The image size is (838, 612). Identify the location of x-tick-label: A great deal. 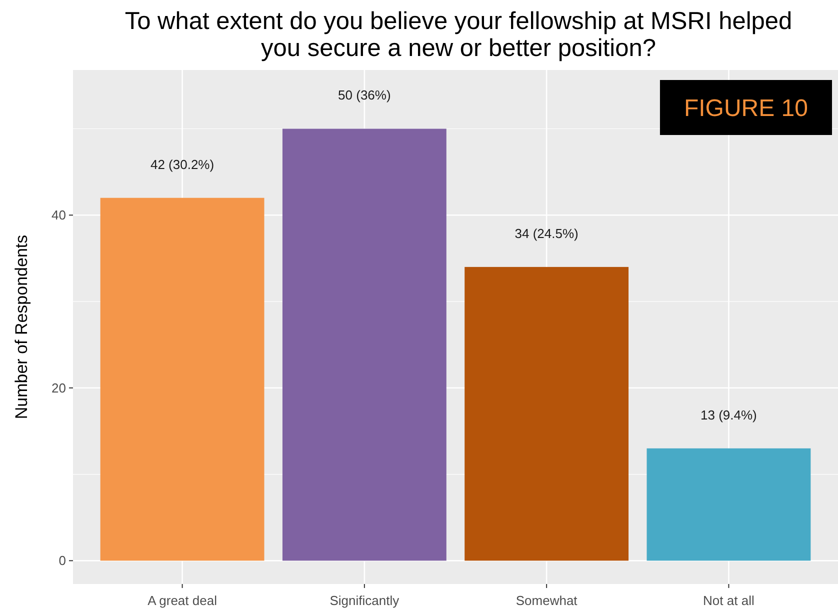
(183, 600).